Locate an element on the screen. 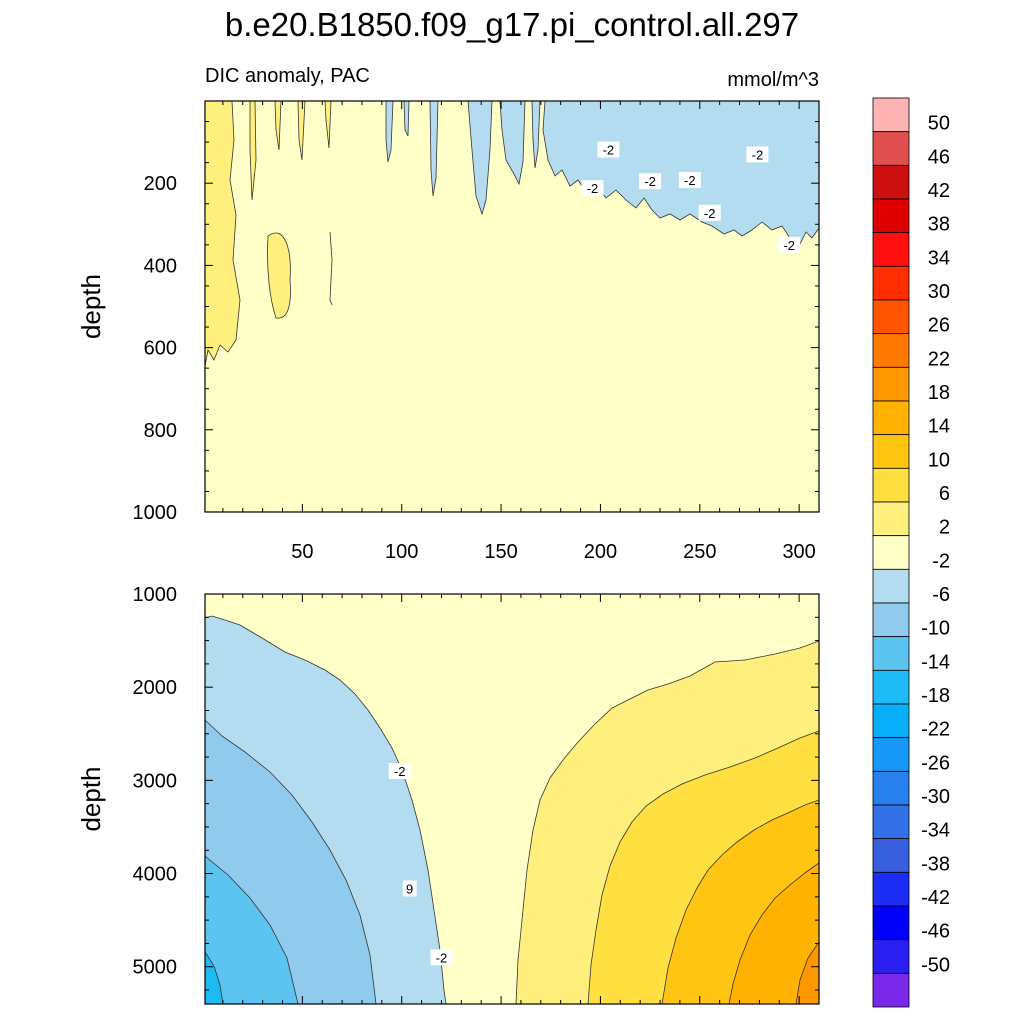 This screenshot has width=1024, height=1024. x-tick-label: 100 is located at coordinates (401, 552).